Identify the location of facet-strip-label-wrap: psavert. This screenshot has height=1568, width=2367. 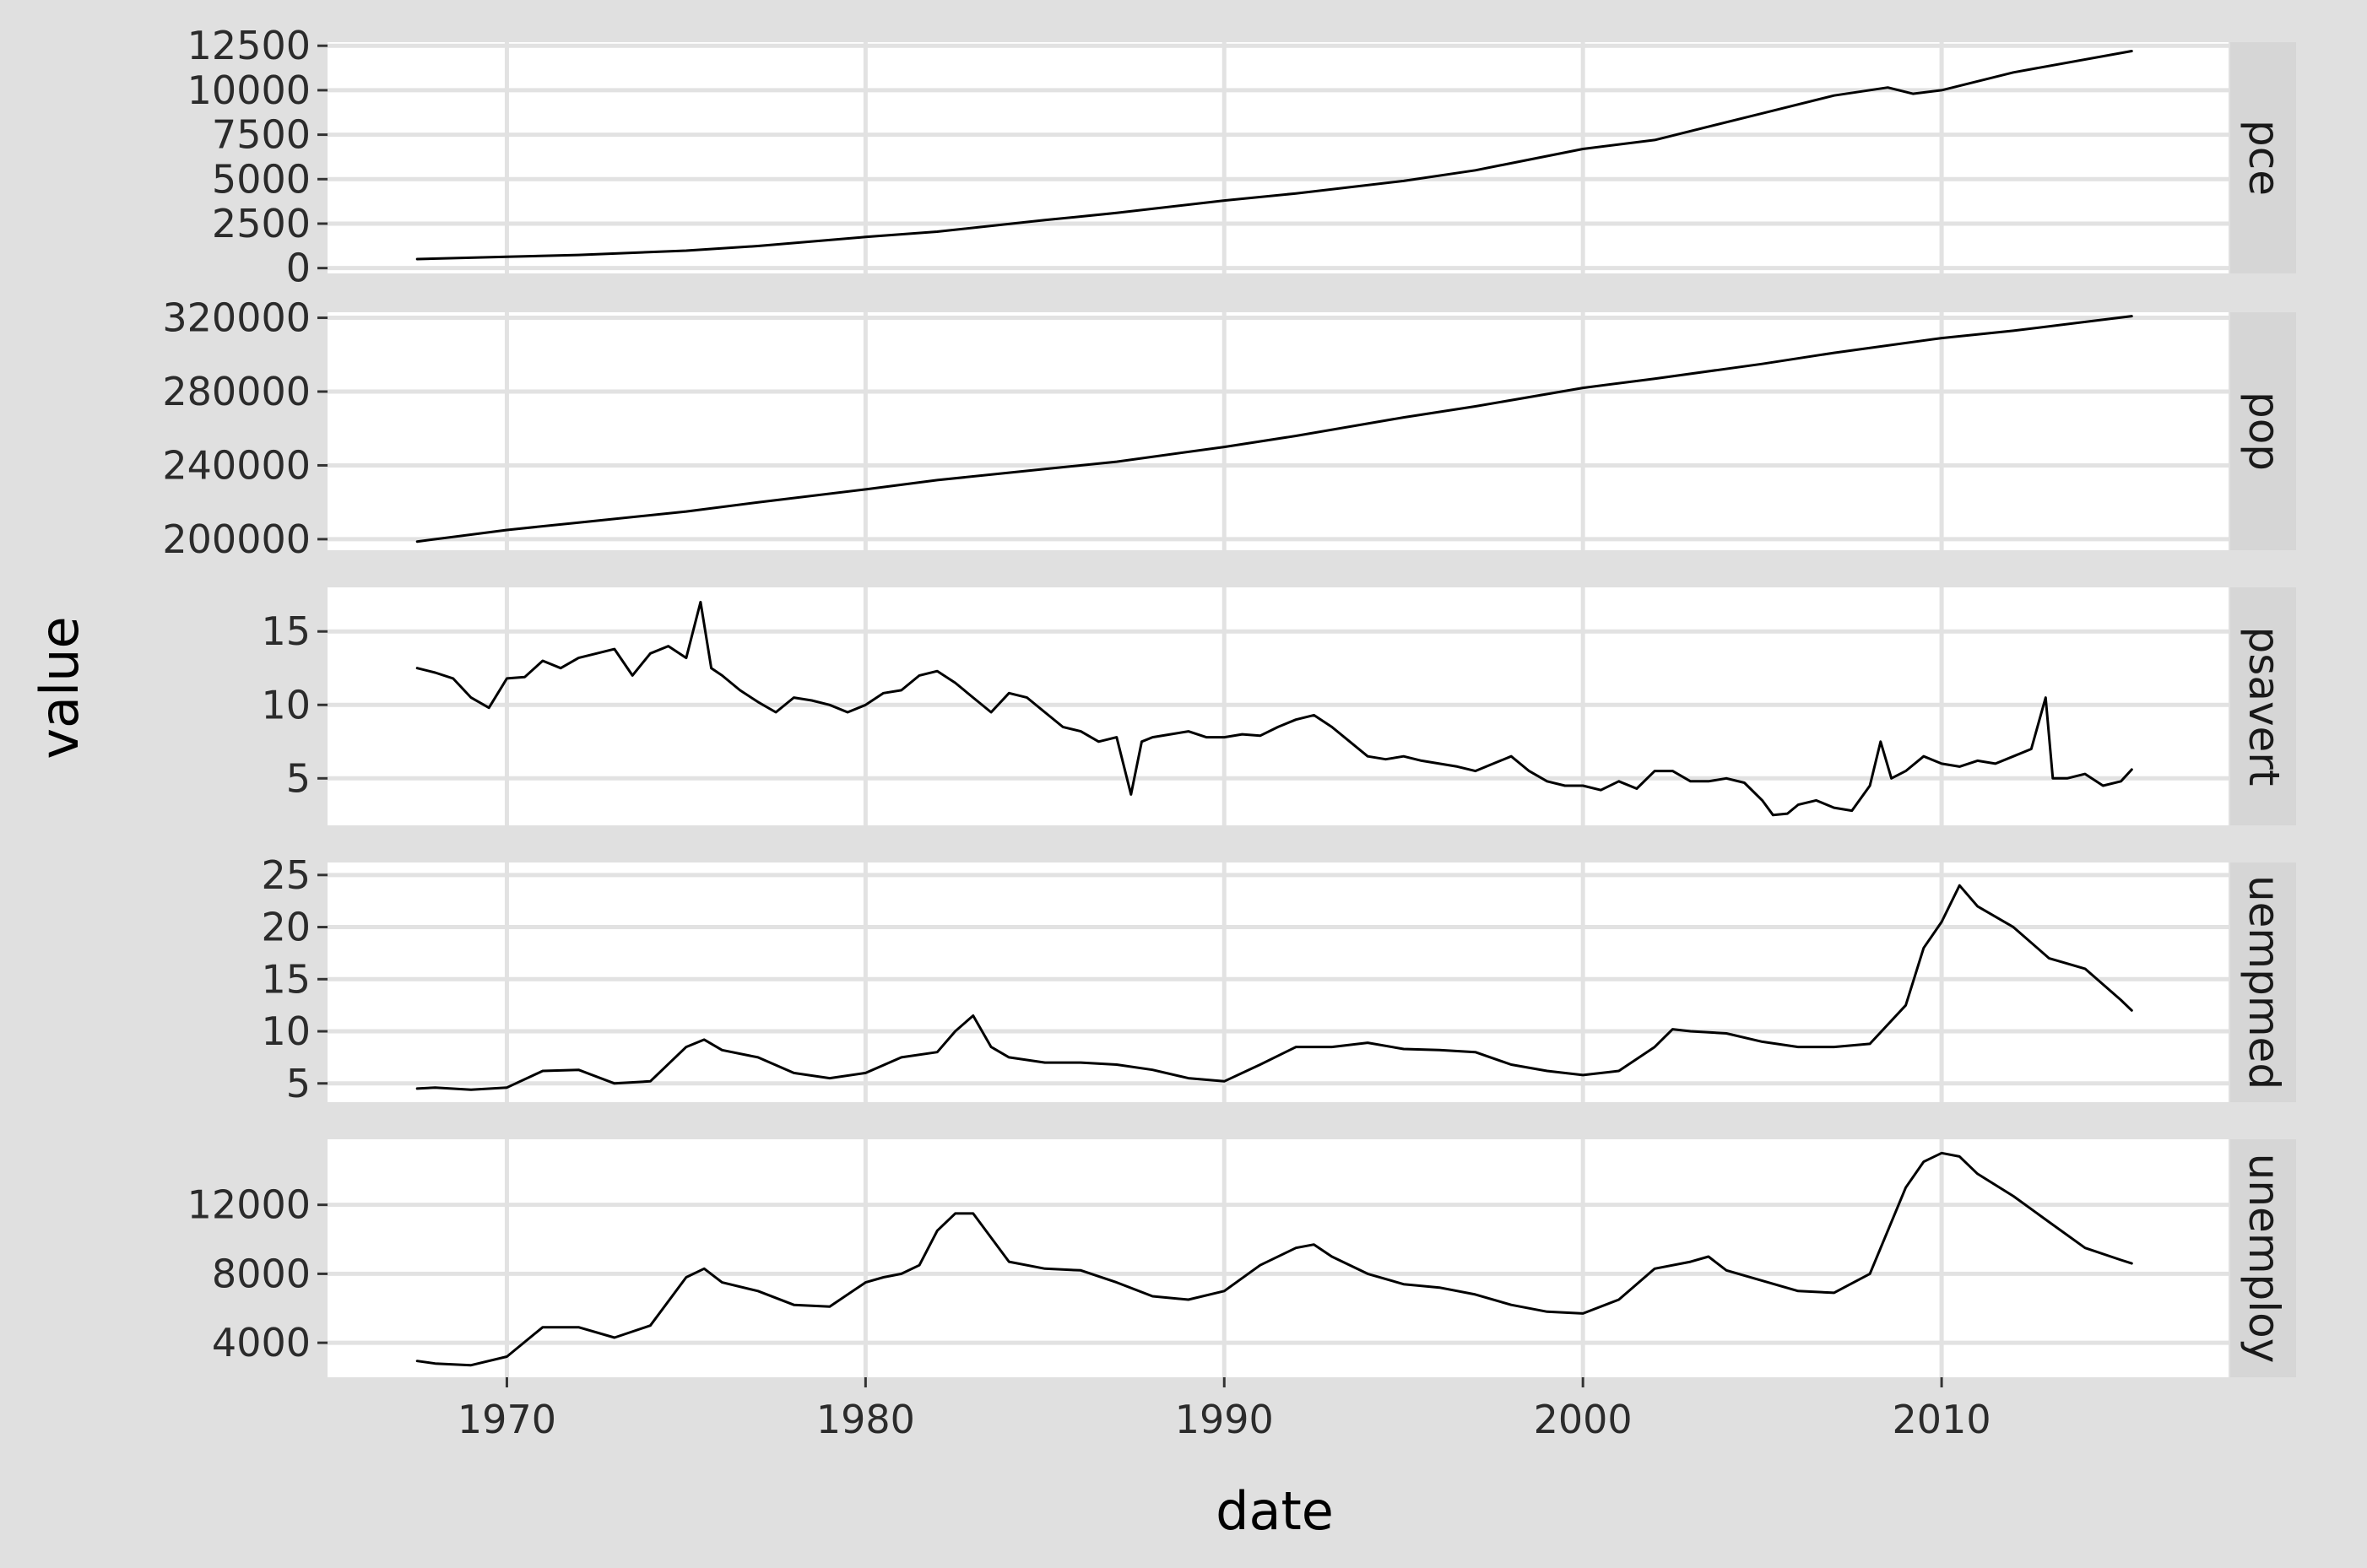
(2264, 707).